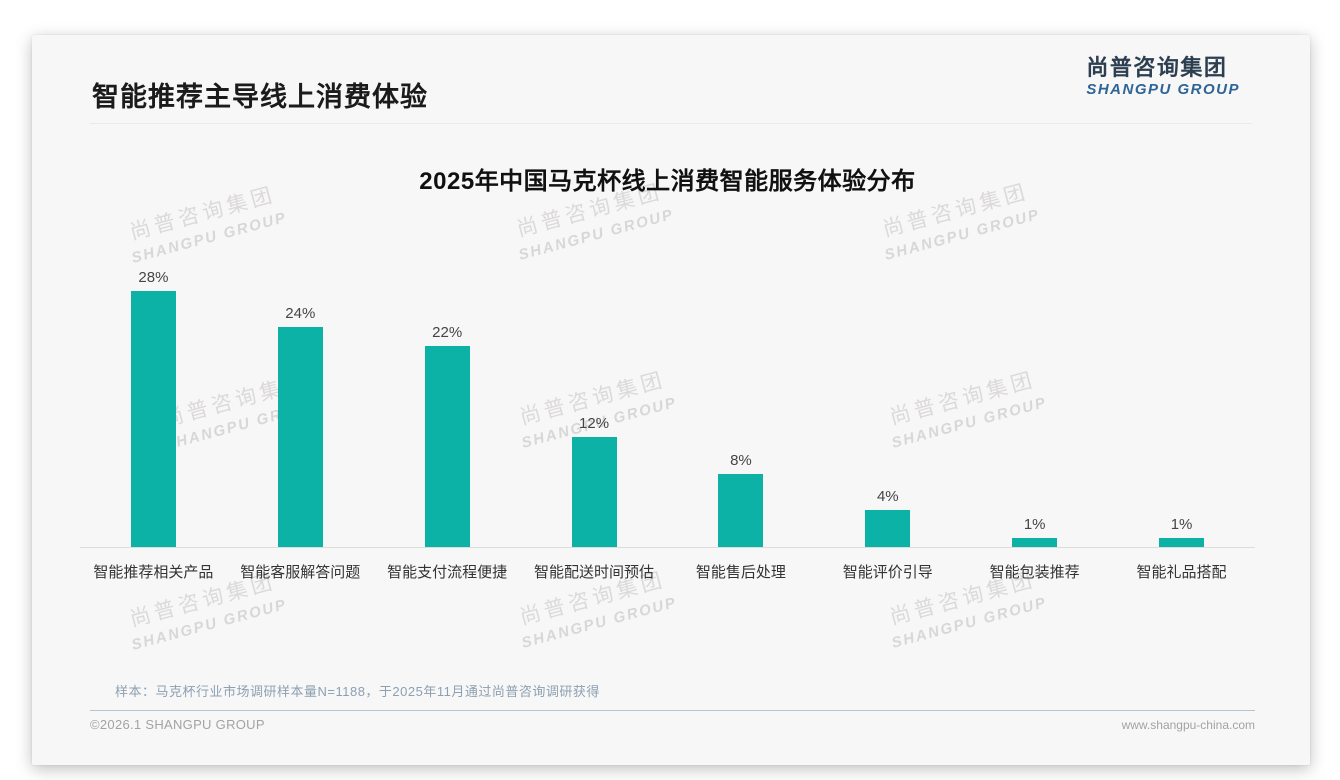  Describe the element at coordinates (594, 572) in the screenshot. I see `category-label: 智能配送时间预估` at that location.